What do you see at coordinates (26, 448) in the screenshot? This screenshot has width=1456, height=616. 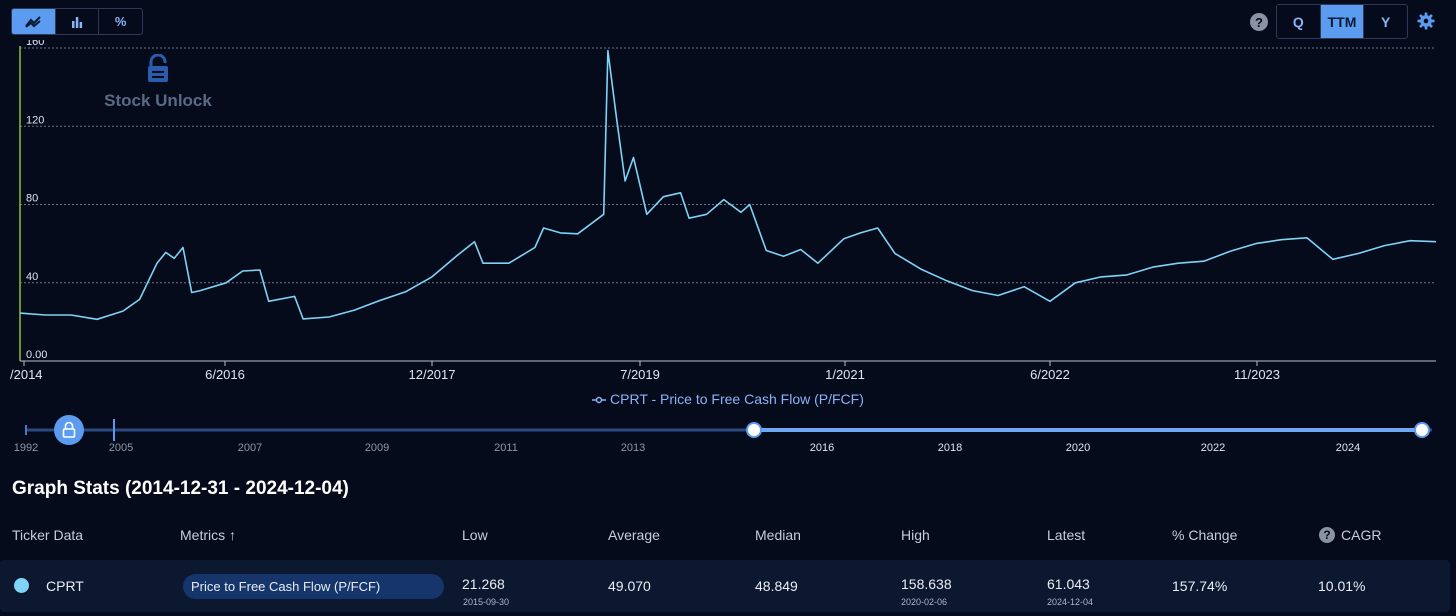 I see `timeline-year-label: 1992` at bounding box center [26, 448].